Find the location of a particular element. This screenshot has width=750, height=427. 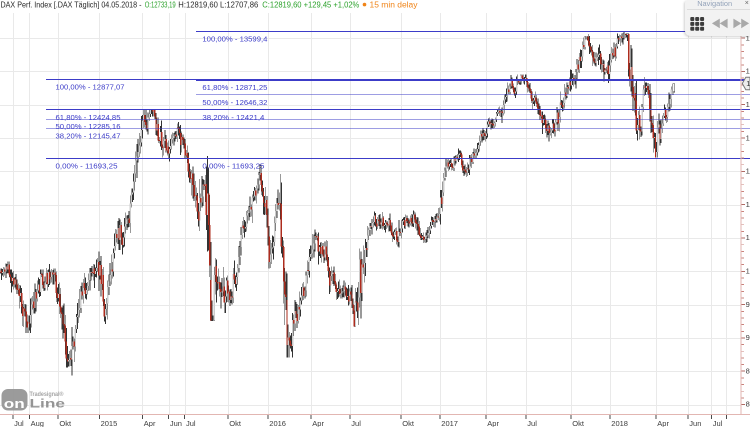

svg-text: 11500 is located at coordinates (748, 171).